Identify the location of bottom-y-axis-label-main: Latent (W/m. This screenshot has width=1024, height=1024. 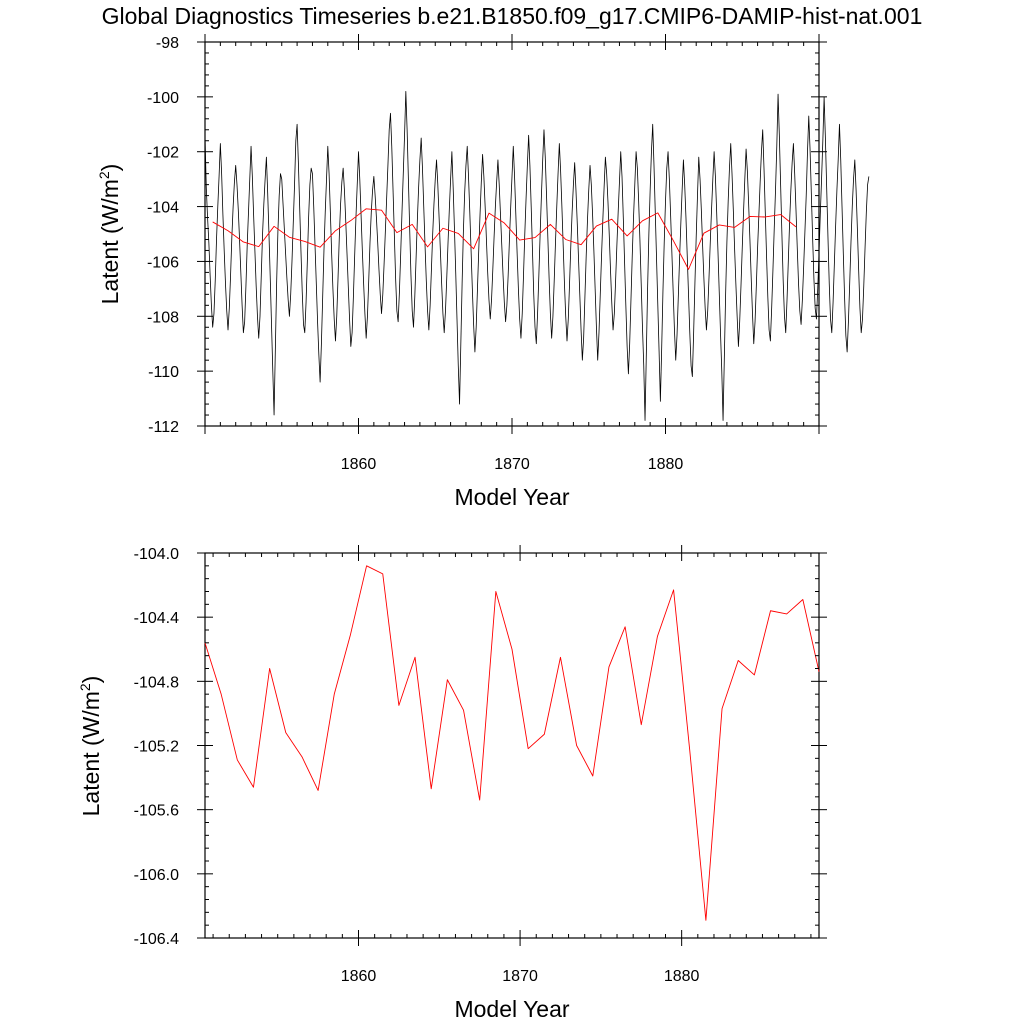
(91, 753).